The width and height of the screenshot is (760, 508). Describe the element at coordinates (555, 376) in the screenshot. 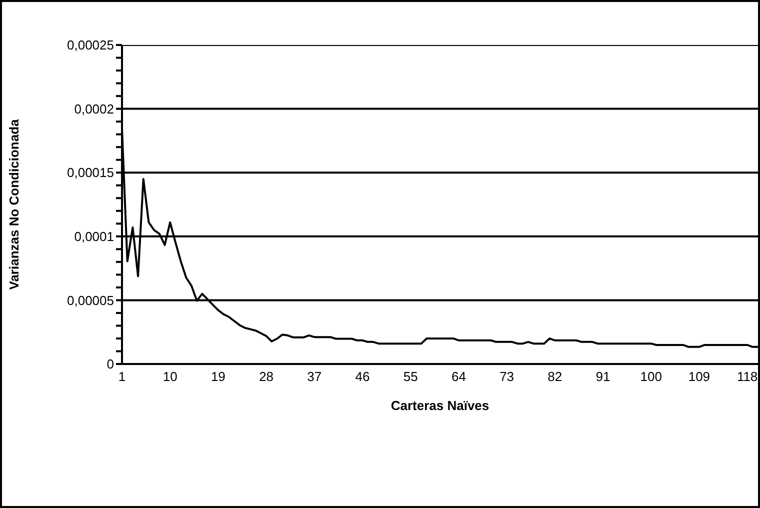

I see `x-tick-label: 82` at that location.